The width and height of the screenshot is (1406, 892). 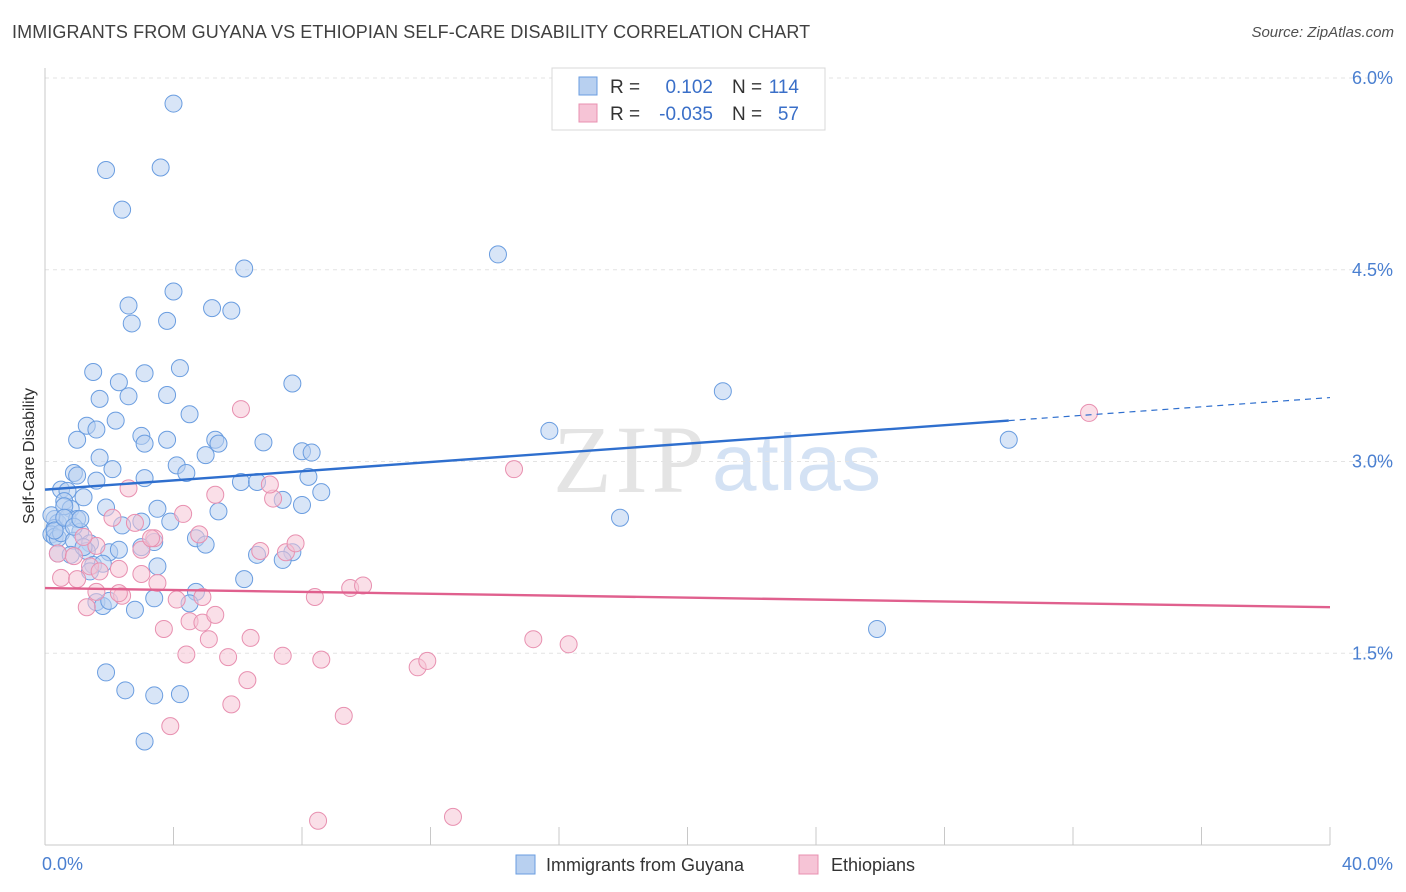 I want to click on series-legend: Immigrants from Guyana Ethiopians, so click(x=715, y=864).